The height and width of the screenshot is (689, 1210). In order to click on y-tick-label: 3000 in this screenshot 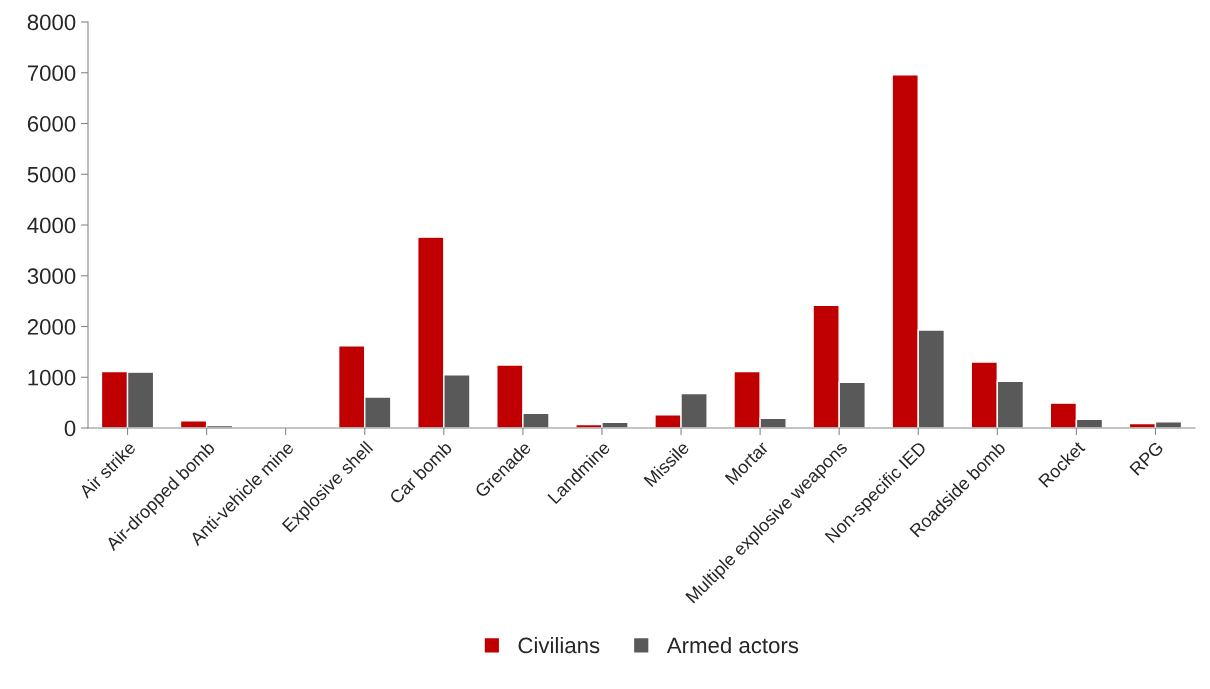, I will do `click(51, 276)`.